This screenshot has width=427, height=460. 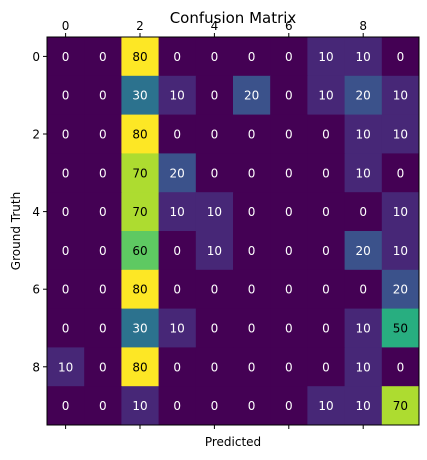 What do you see at coordinates (233, 18) in the screenshot?
I see `chart-title: Confusion Matrix` at bounding box center [233, 18].